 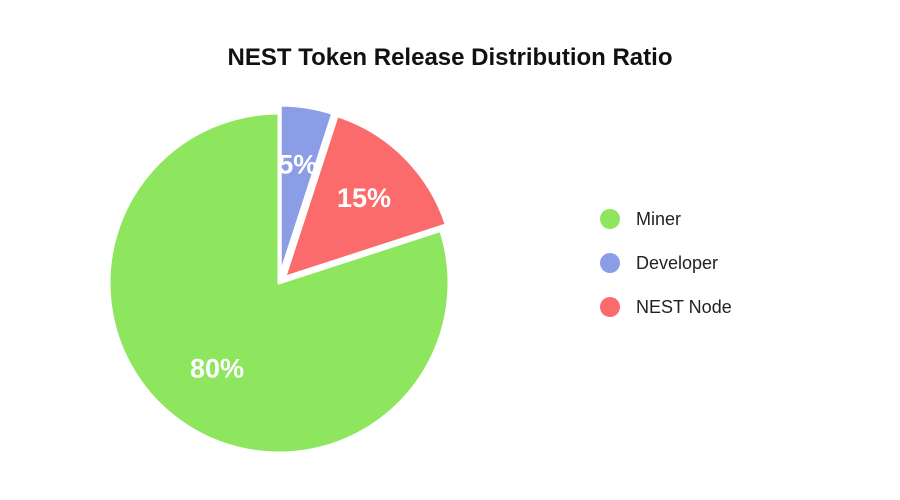 What do you see at coordinates (306, 190) in the screenshot?
I see `pie-slice-developer` at bounding box center [306, 190].